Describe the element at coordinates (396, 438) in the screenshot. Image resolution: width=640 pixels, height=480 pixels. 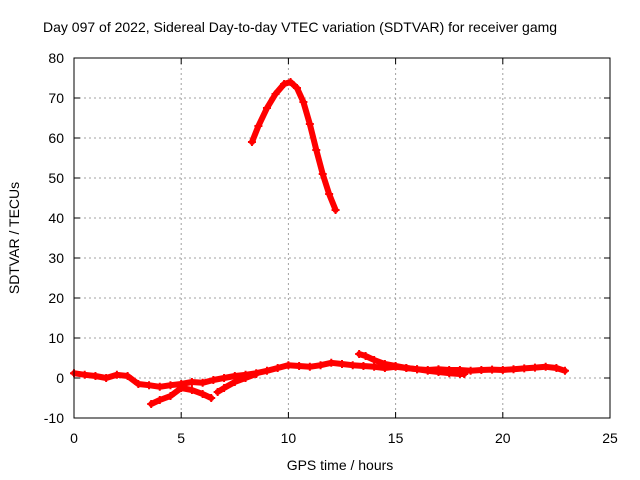
I see `x-tick-label: 15` at that location.